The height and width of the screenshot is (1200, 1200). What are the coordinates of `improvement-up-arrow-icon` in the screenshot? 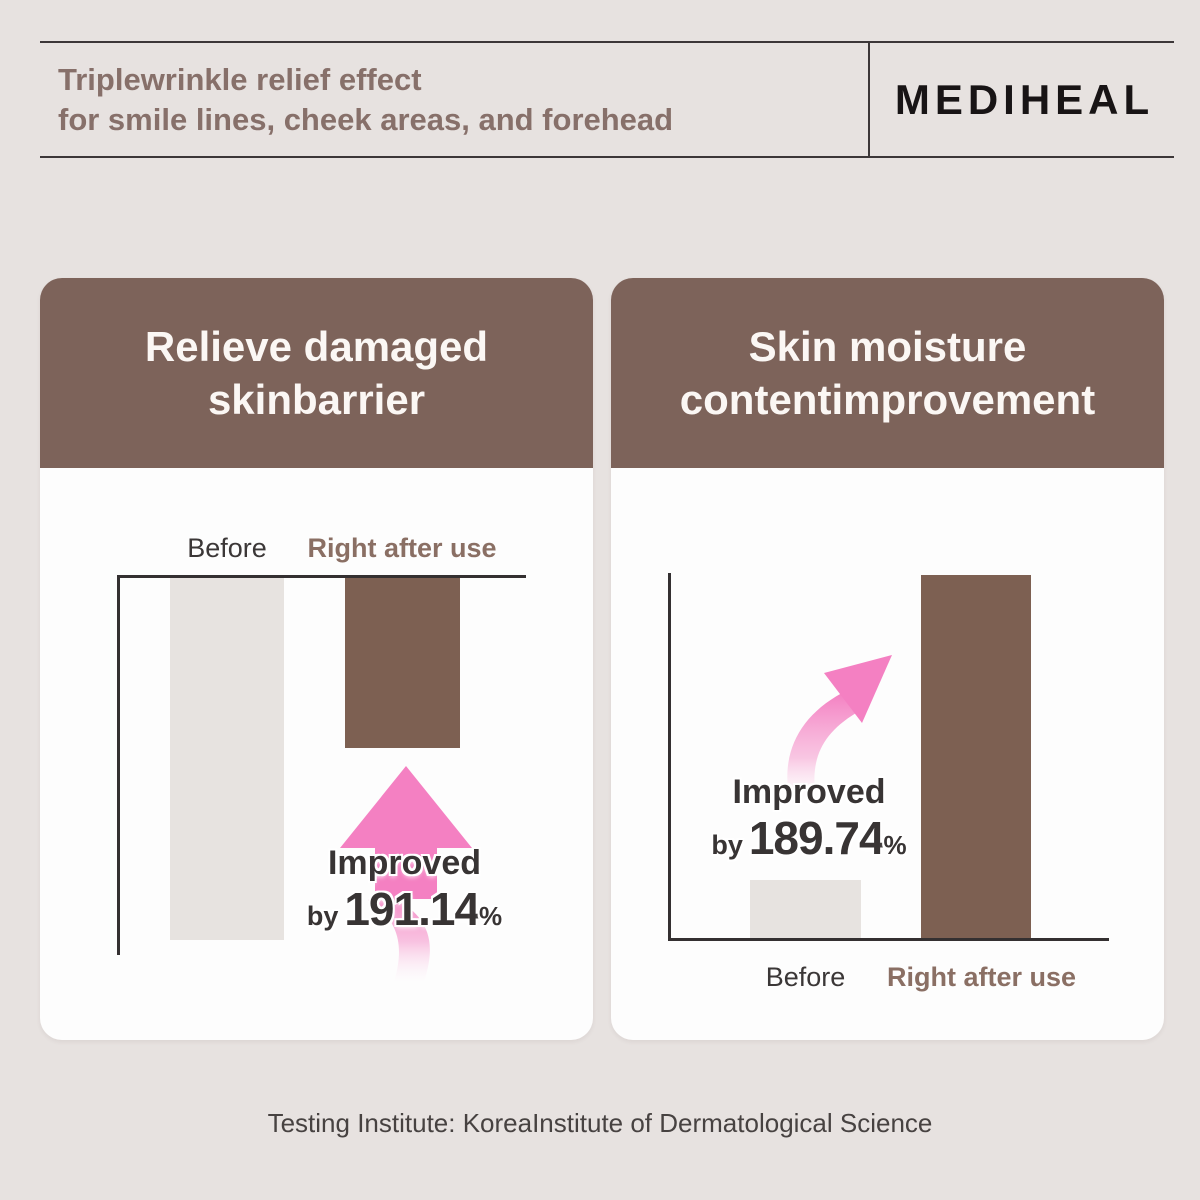 It's located at (406, 874).